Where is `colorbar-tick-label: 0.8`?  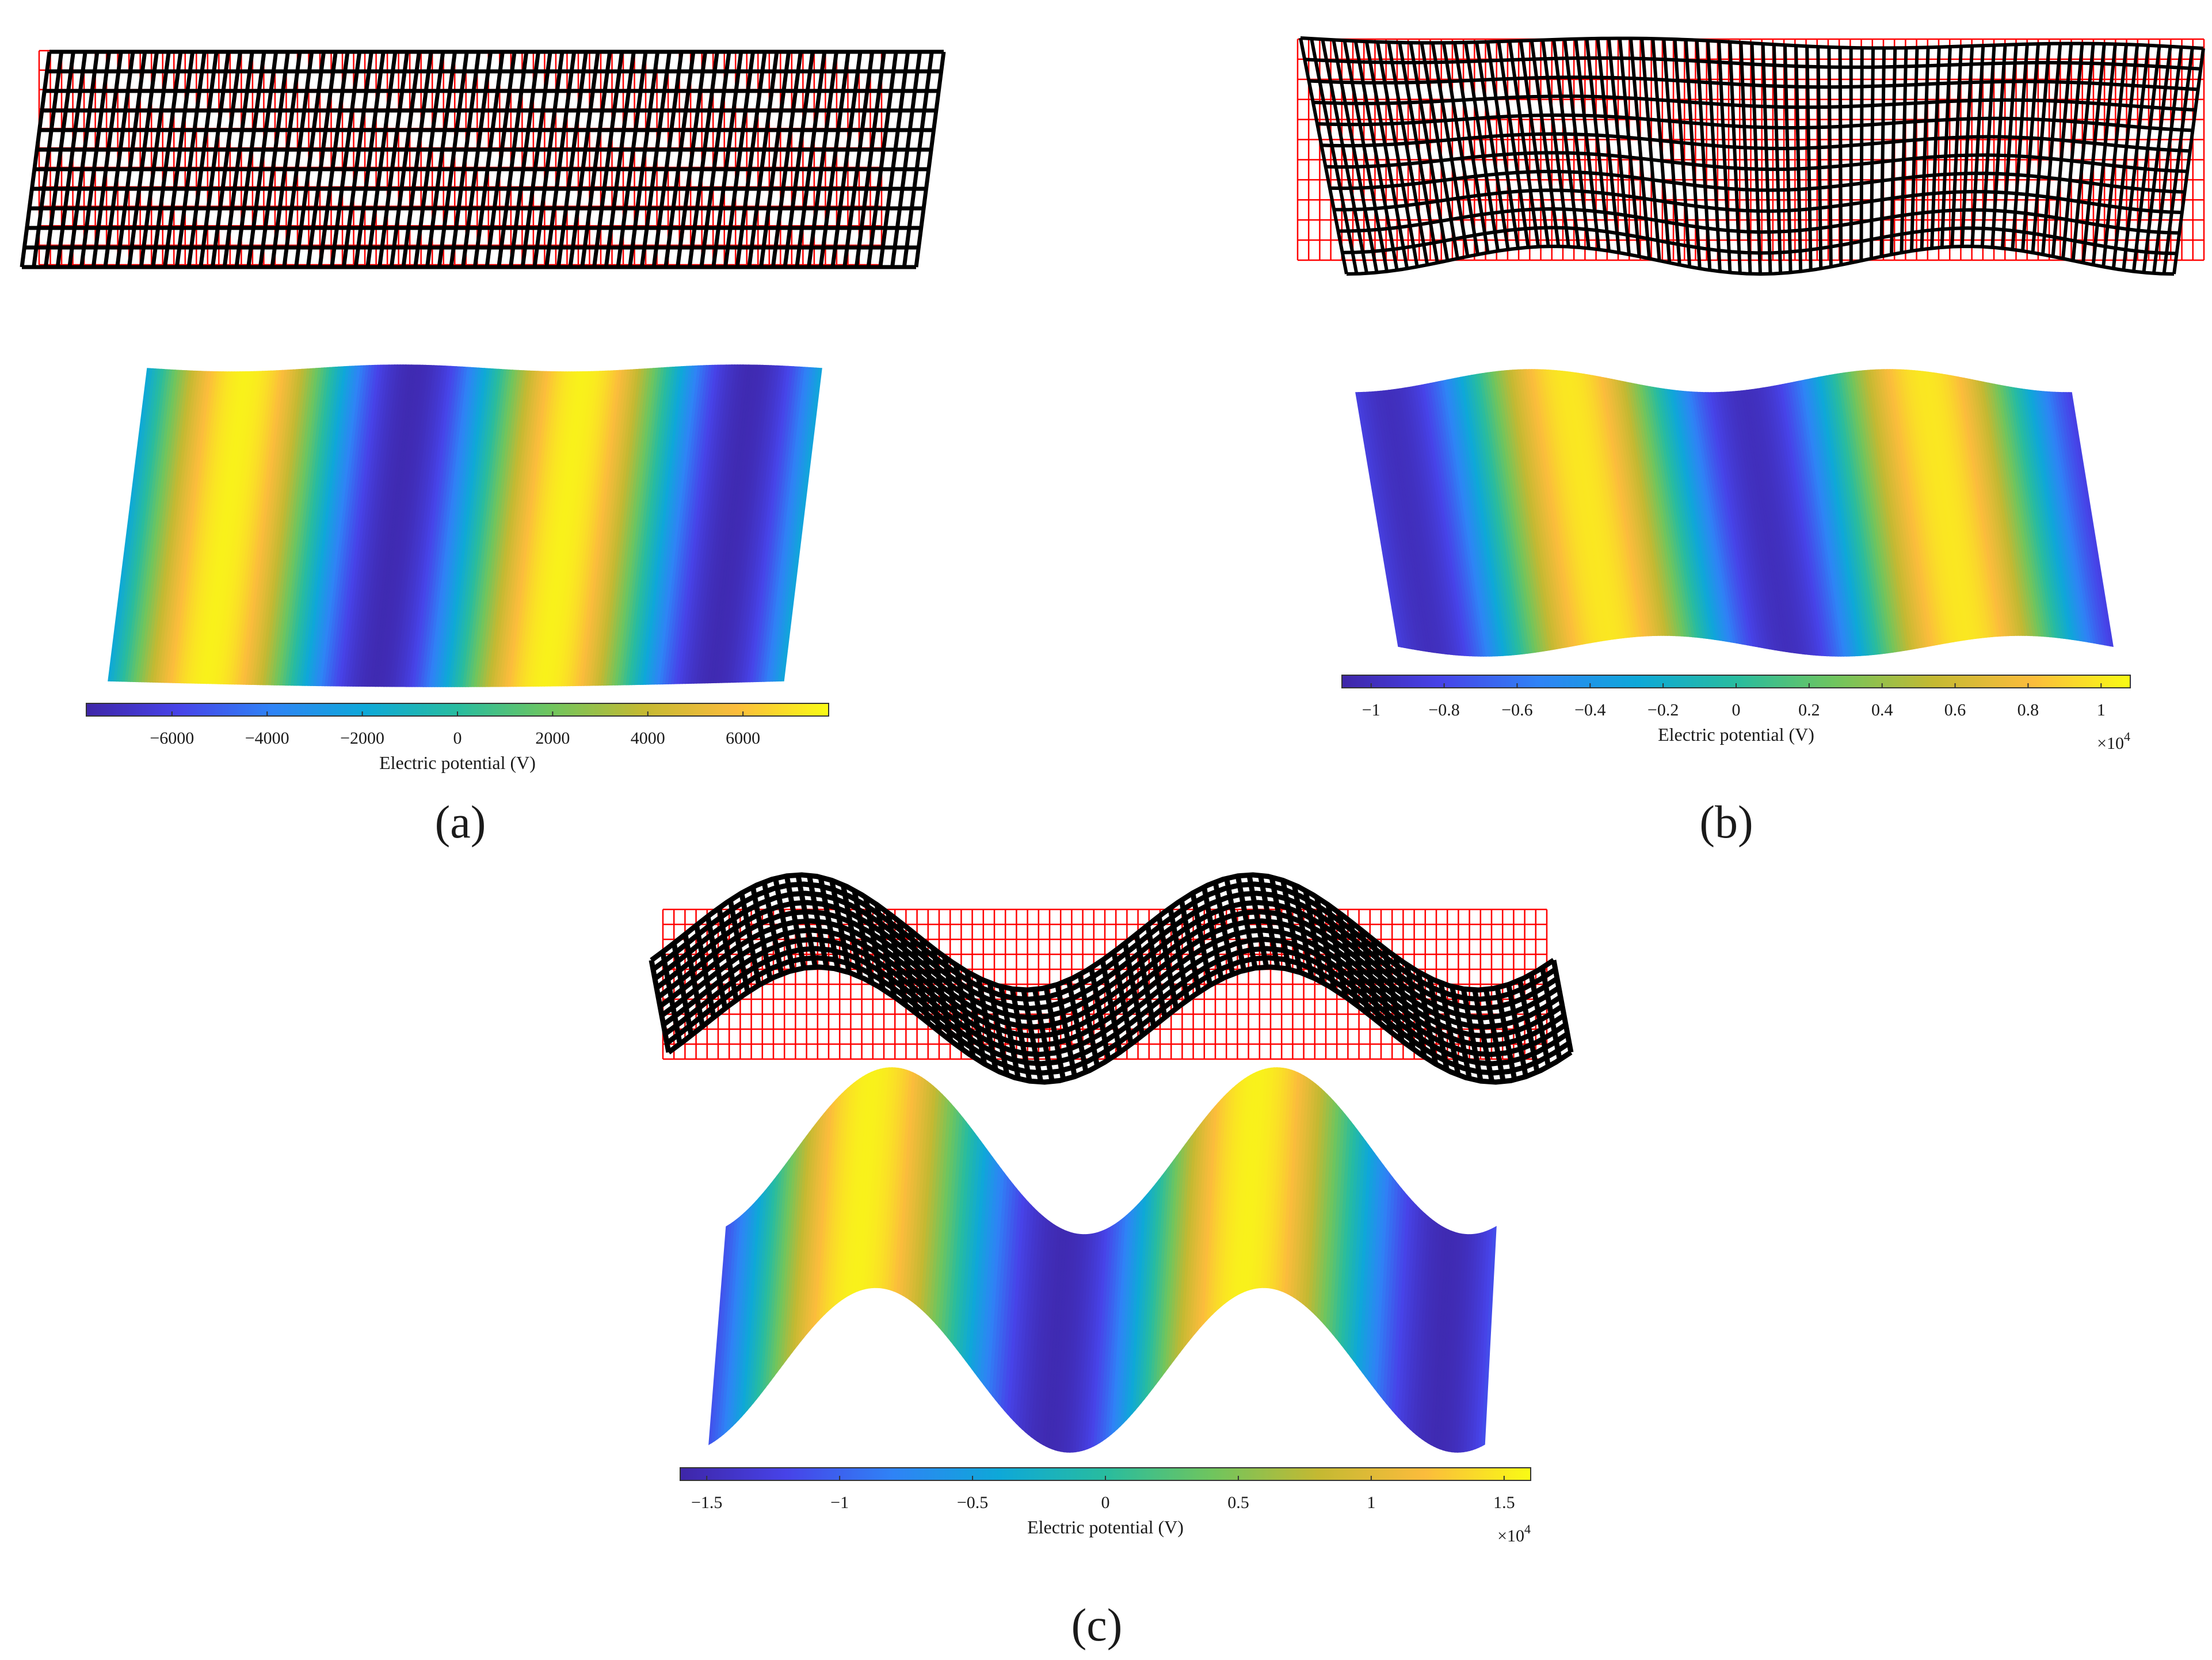
colorbar-tick-label: 0.8 is located at coordinates (2028, 709).